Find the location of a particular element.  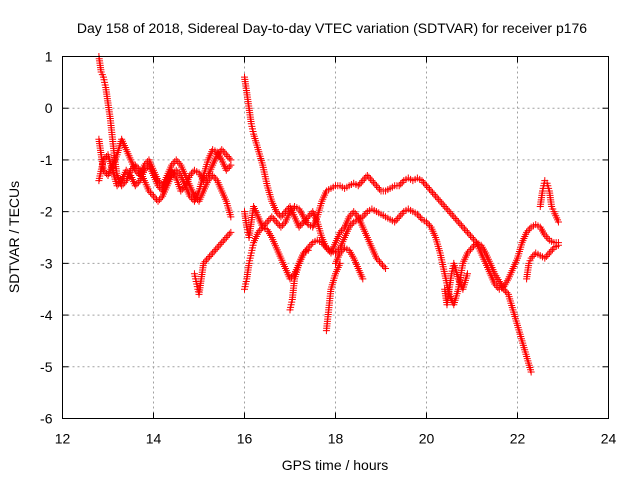

y-axis-label: SDTVAR / TECUs is located at coordinates (14, 237).